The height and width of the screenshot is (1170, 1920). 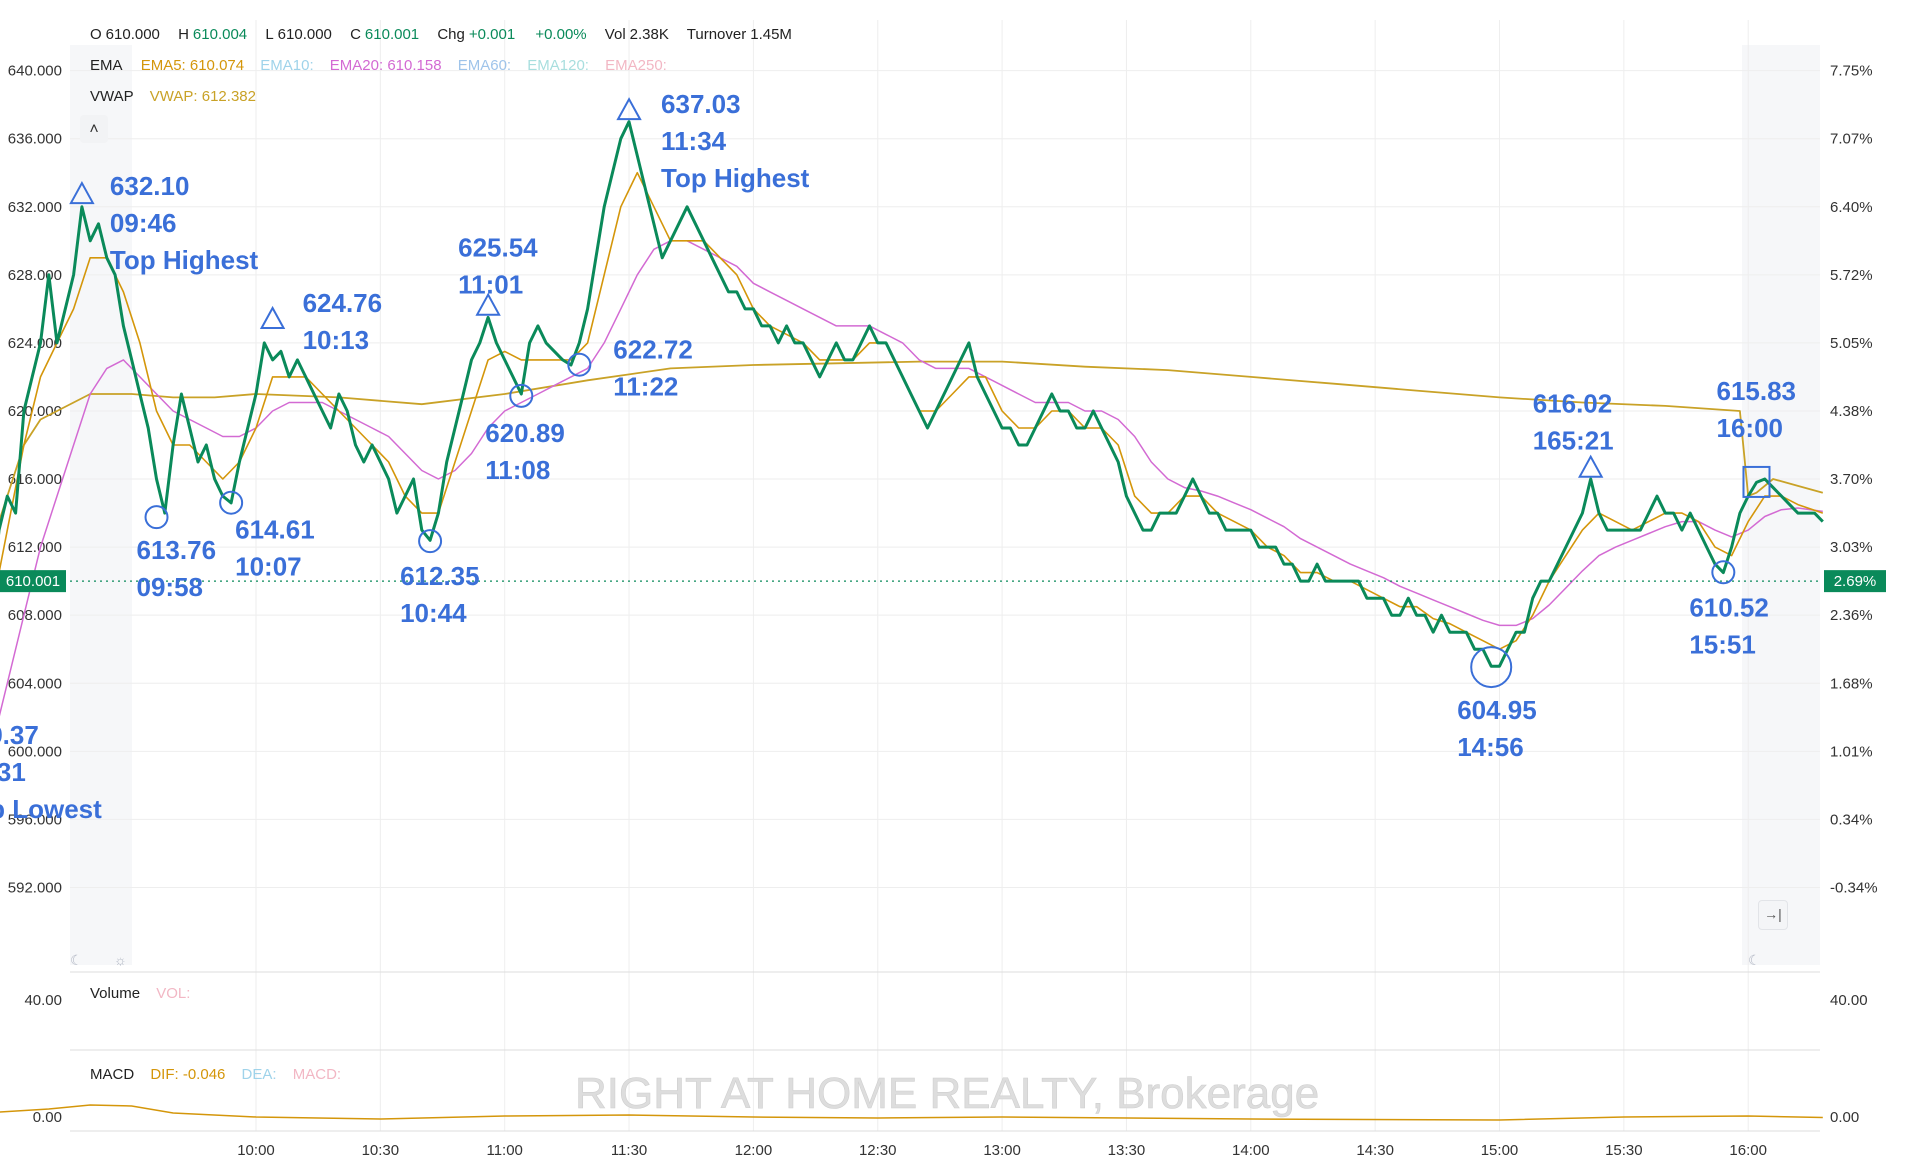 What do you see at coordinates (35, 751) in the screenshot?
I see `price-tick-label: 600.000` at bounding box center [35, 751].